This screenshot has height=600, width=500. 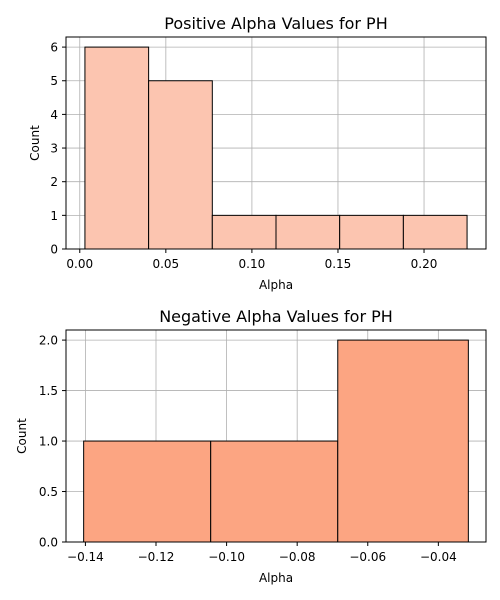 What do you see at coordinates (54, 48) in the screenshot?
I see `y-tick-label: 6` at bounding box center [54, 48].